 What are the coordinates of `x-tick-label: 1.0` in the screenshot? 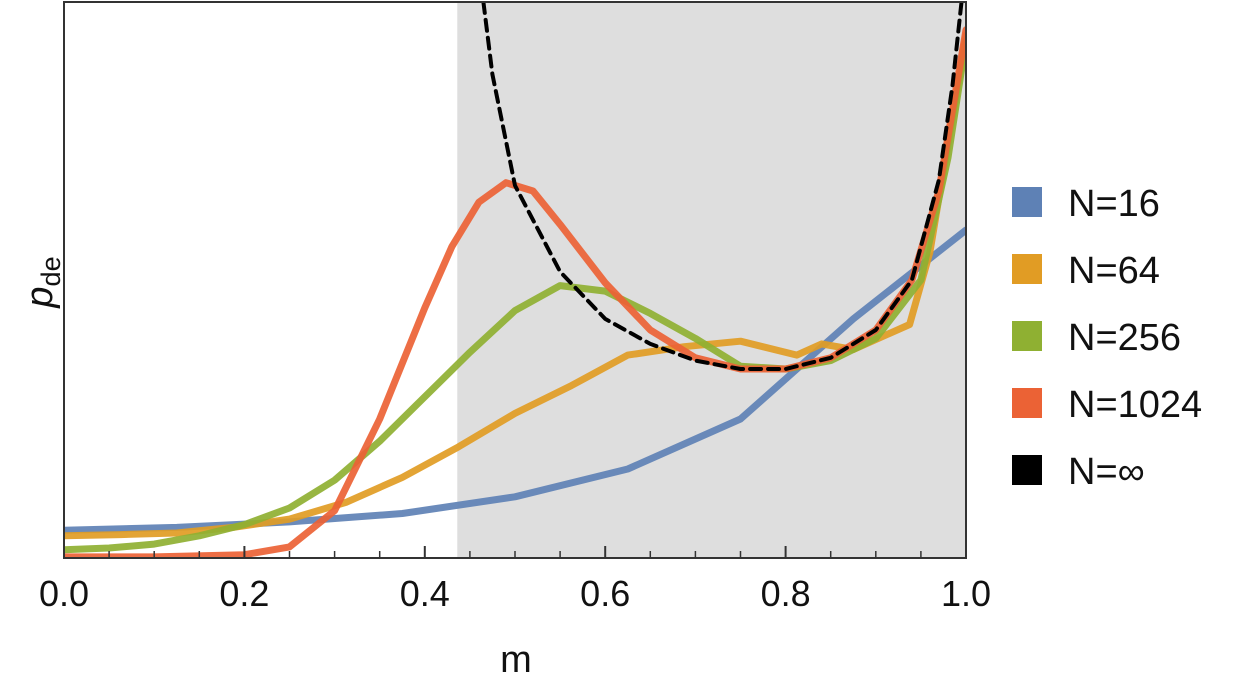 It's located at (966, 593).